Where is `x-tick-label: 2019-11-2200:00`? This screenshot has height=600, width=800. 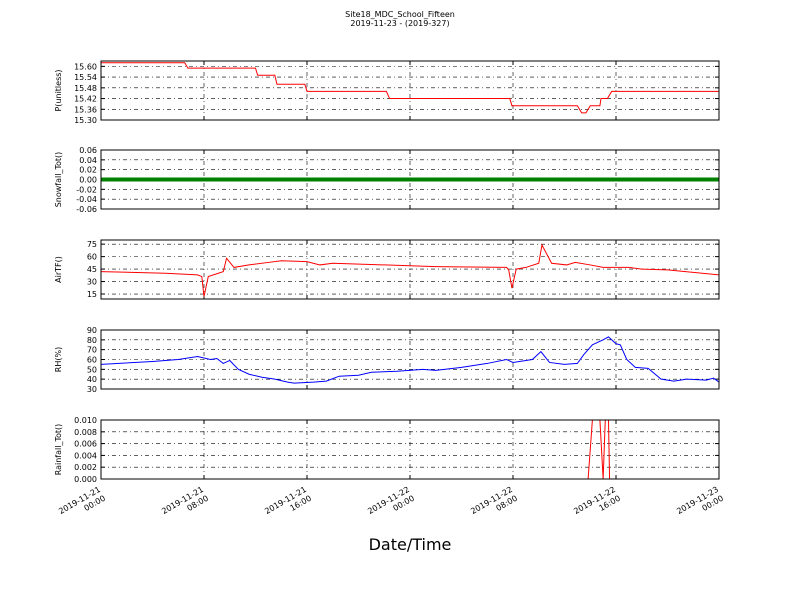 x-tick-label: 2019-11-2200:00 is located at coordinates (391, 505).